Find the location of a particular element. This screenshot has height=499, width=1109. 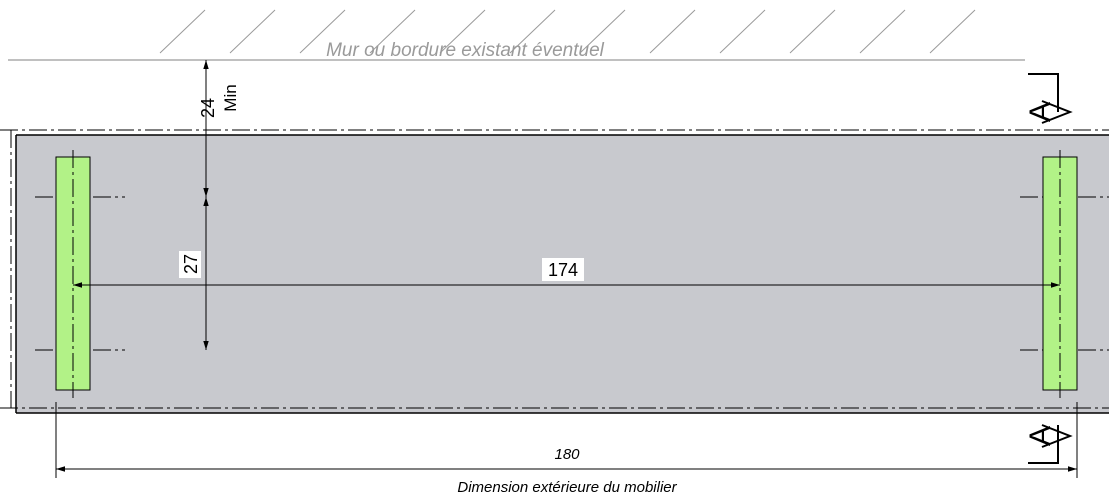

existing-wall: Mur ou bordure existant éventuel is located at coordinates (516, 35).